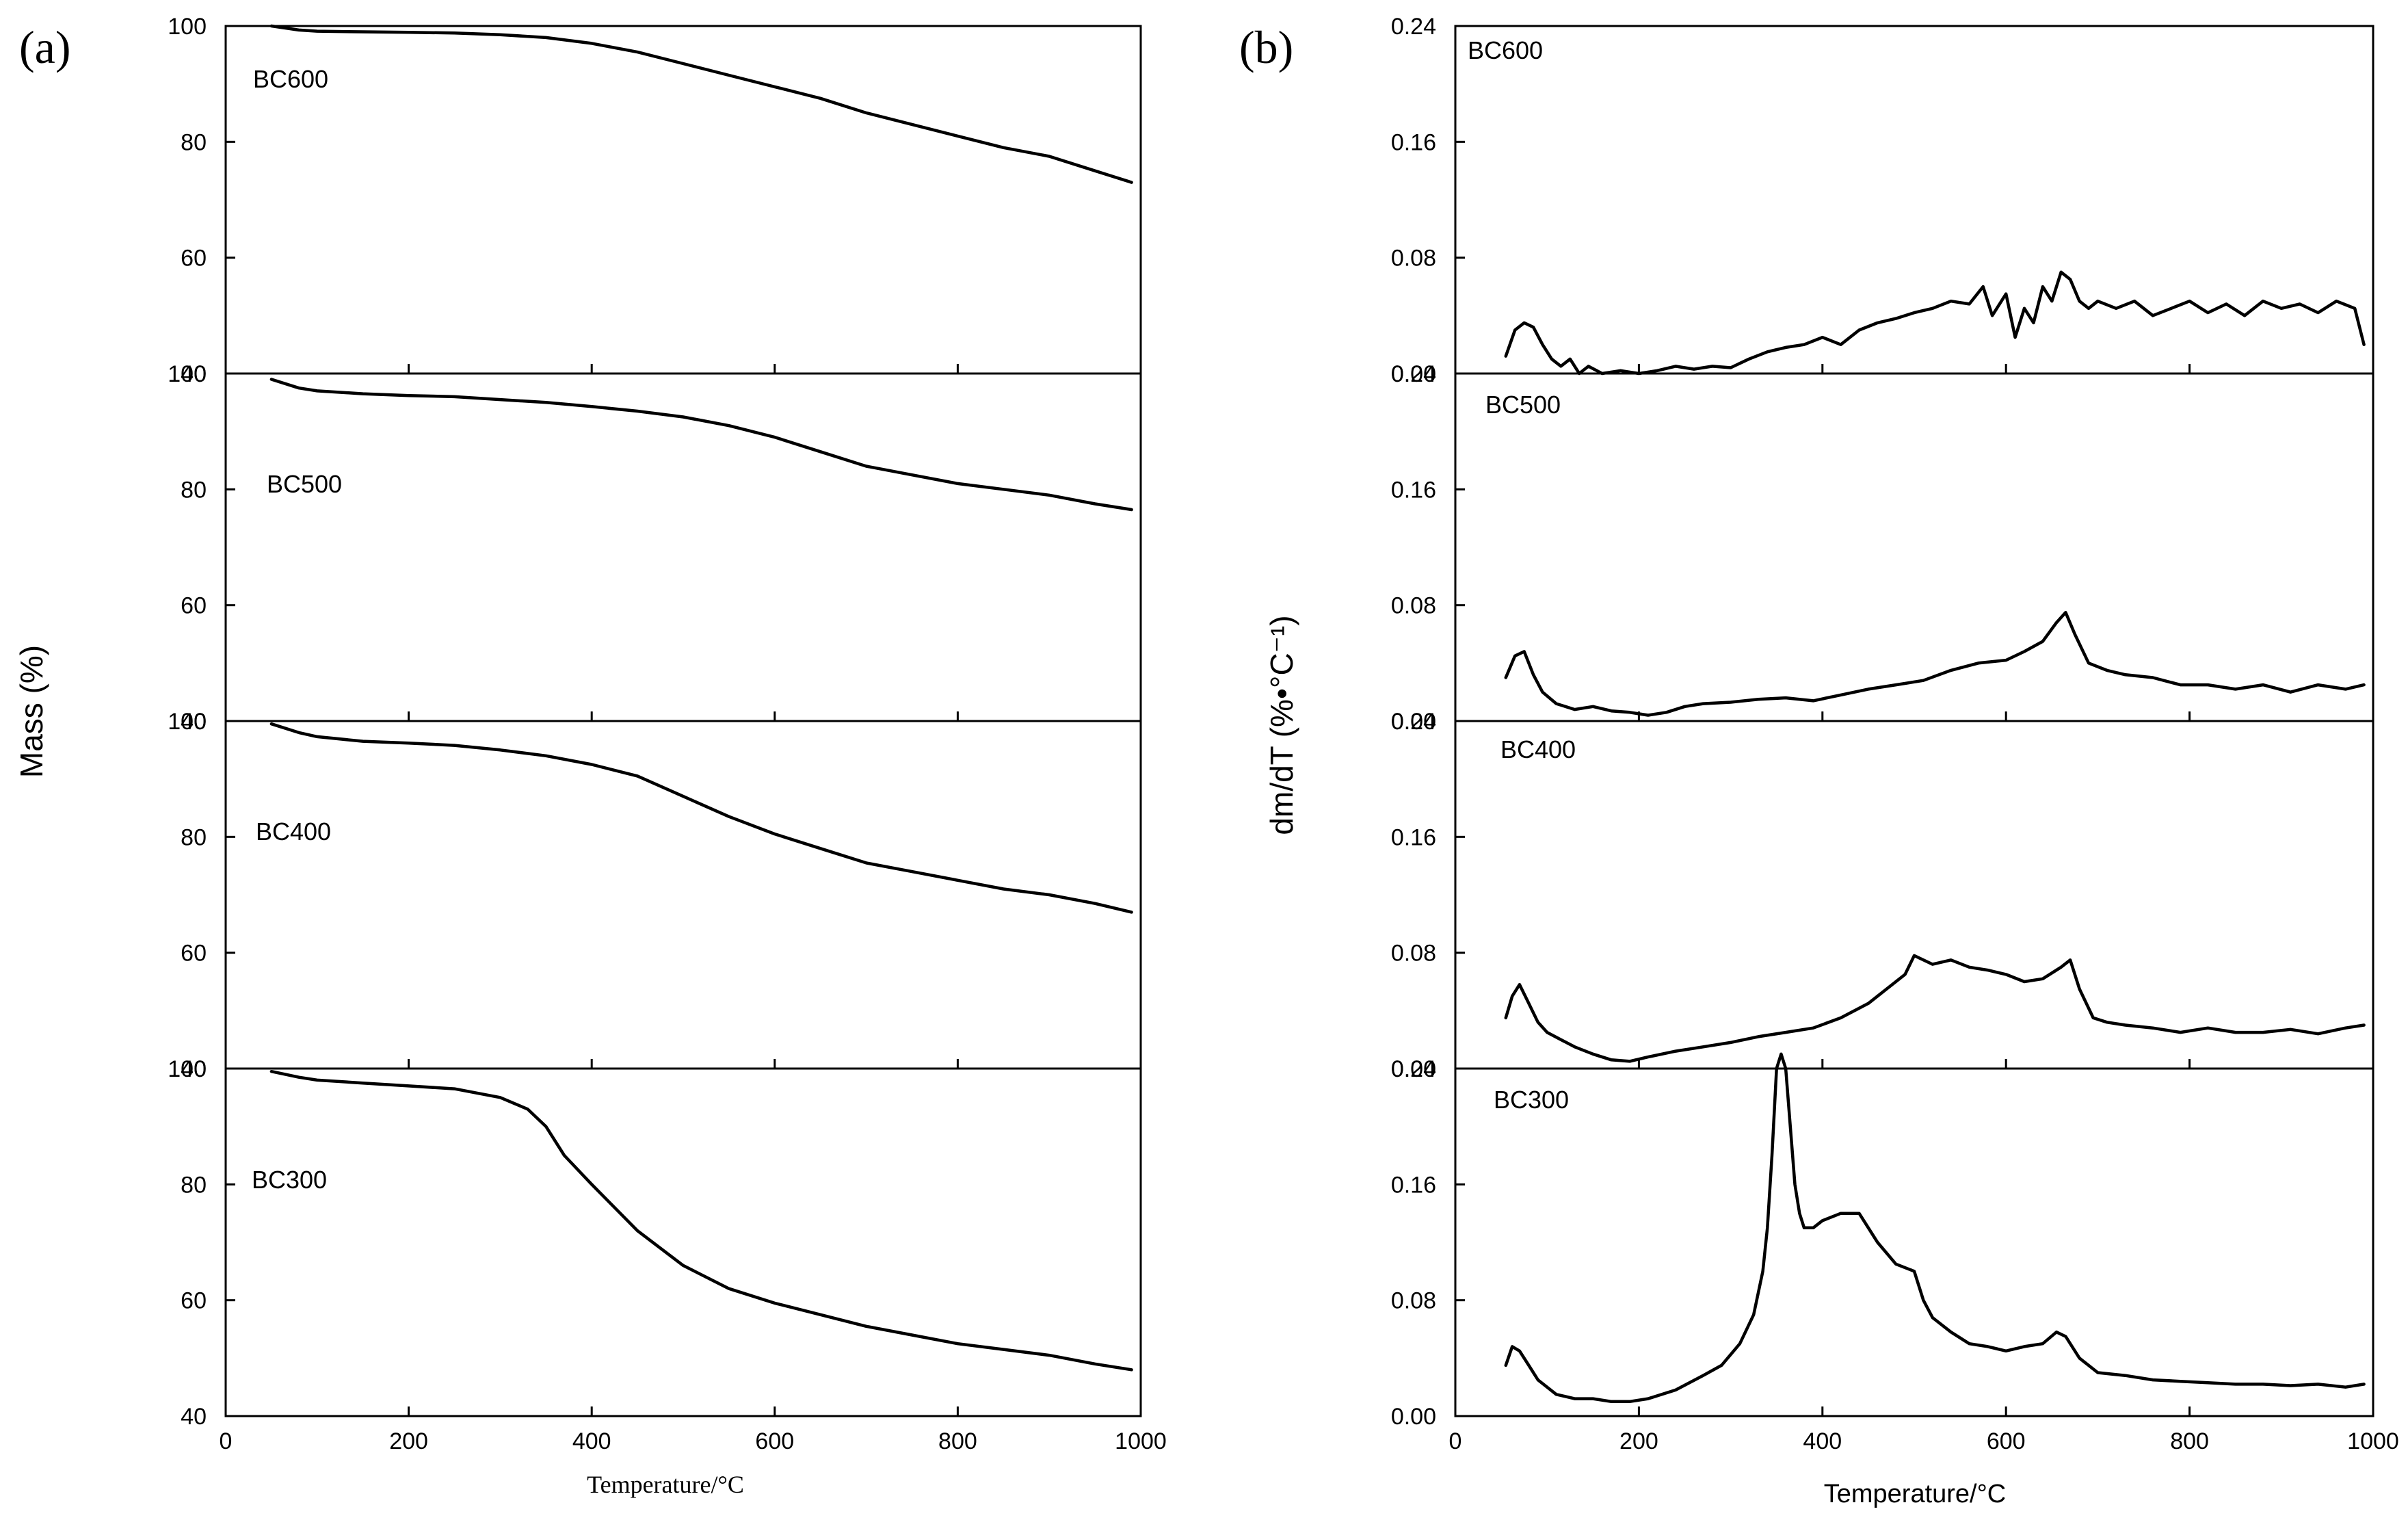 This screenshot has width=2408, height=1518. I want to click on panel-a-frame-bc400, so click(683, 895).